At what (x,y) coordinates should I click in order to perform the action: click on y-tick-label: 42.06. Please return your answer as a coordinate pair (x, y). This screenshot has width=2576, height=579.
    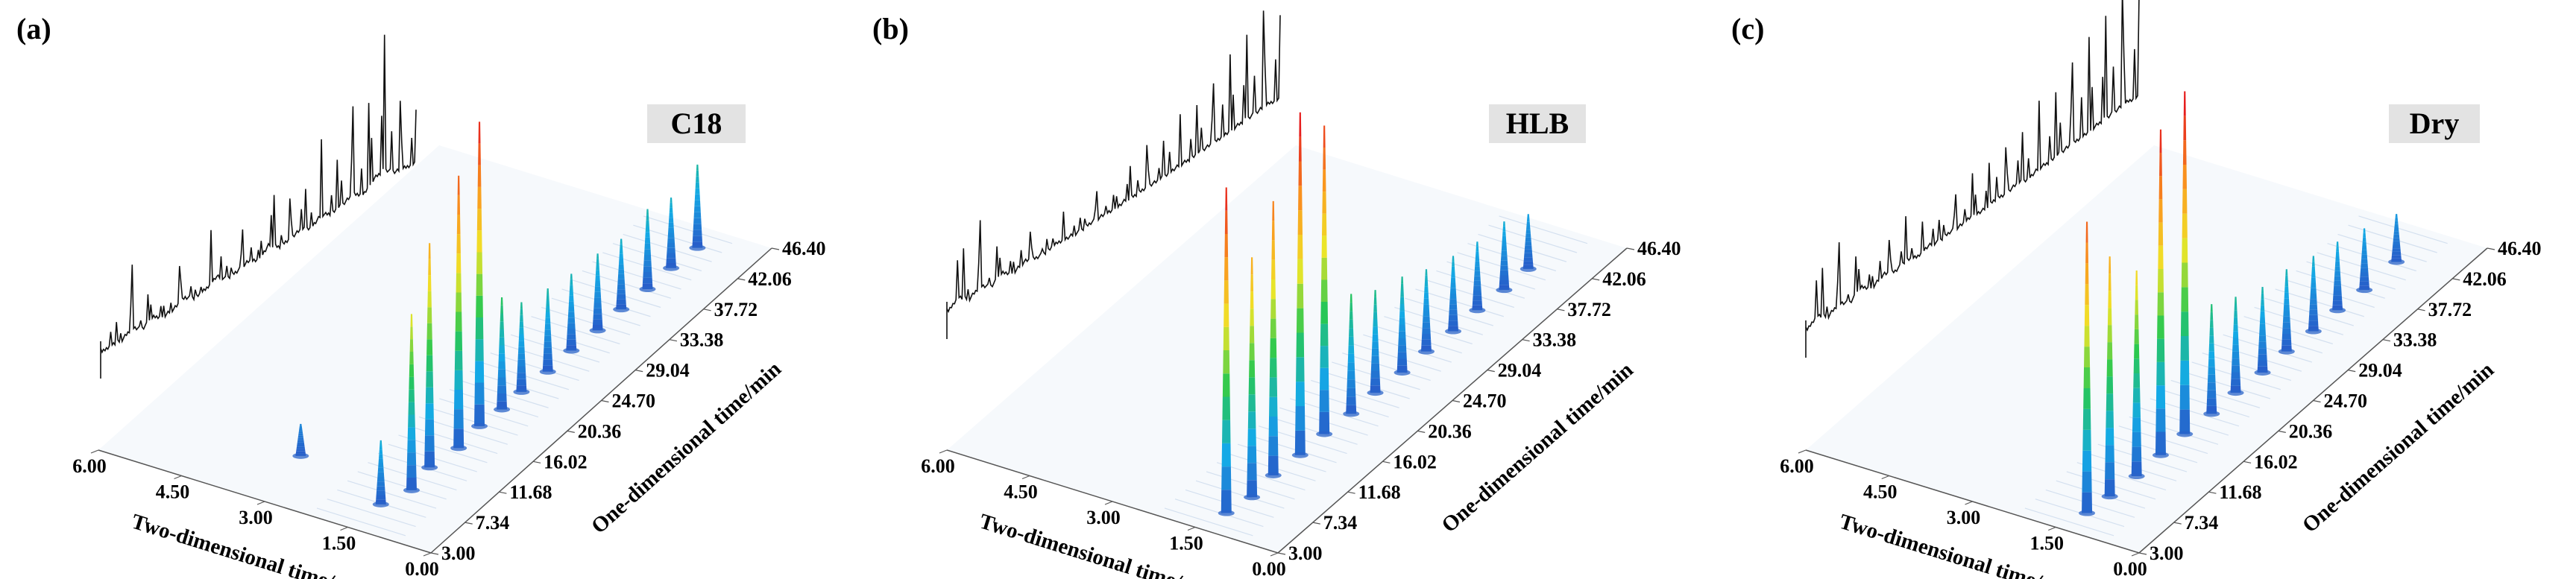
    Looking at the image, I should click on (770, 279).